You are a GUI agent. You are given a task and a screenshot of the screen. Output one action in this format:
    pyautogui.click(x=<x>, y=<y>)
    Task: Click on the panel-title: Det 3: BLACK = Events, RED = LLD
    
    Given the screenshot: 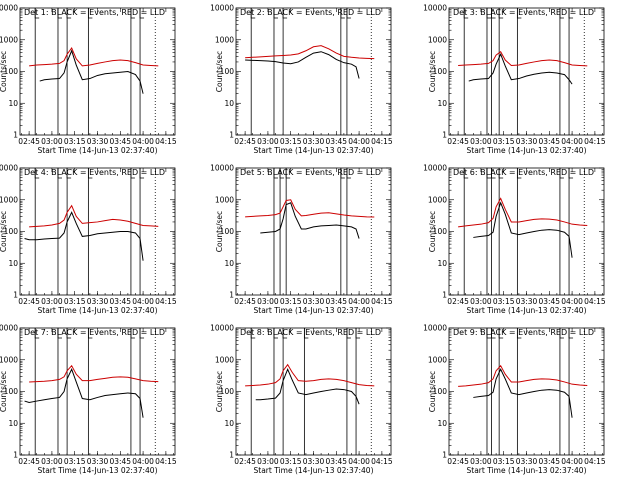 What is the action you would take?
    pyautogui.click(x=523, y=12)
    